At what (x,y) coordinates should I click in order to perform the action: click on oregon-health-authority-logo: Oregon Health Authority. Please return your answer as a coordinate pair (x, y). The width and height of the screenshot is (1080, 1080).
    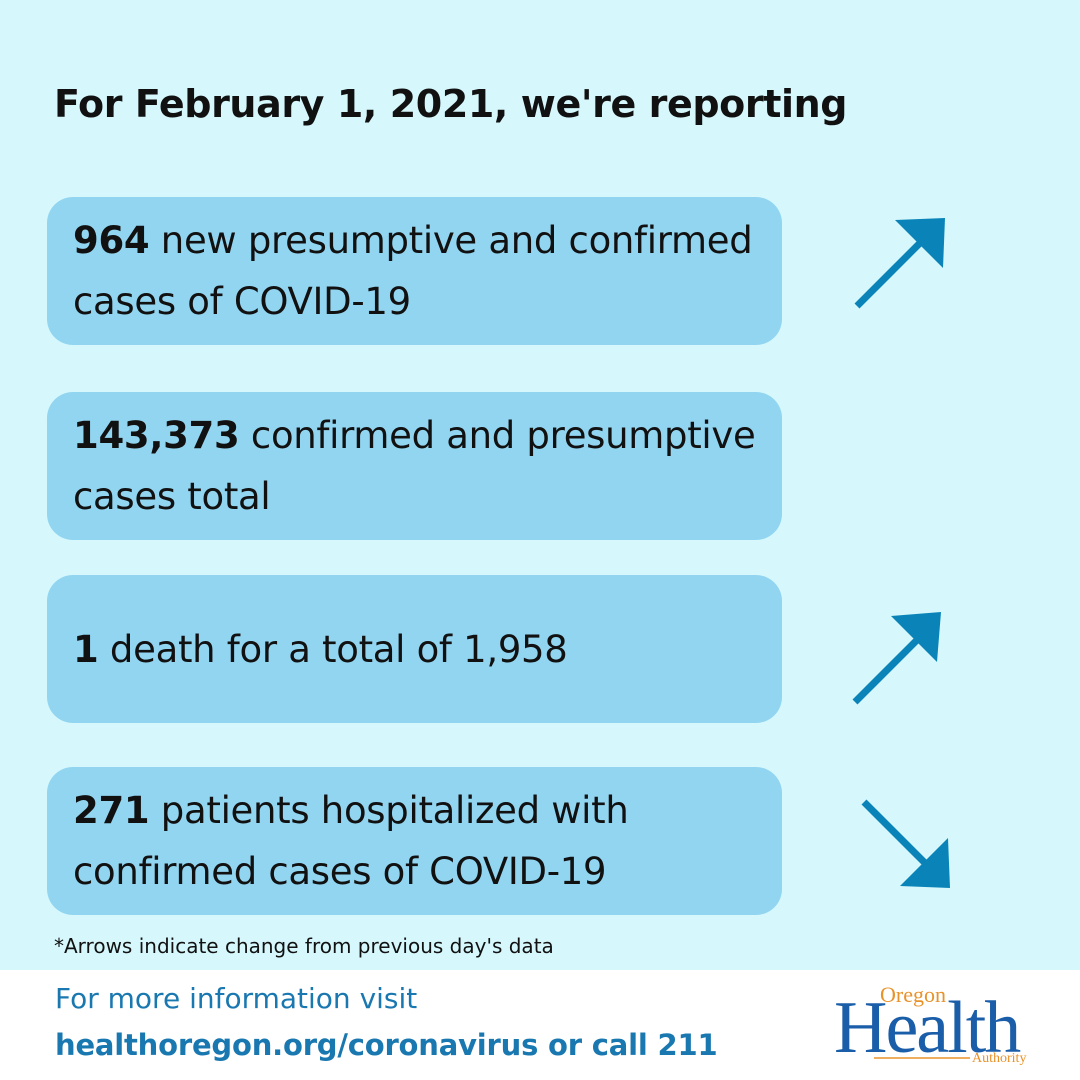
    Looking at the image, I should click on (930, 1025).